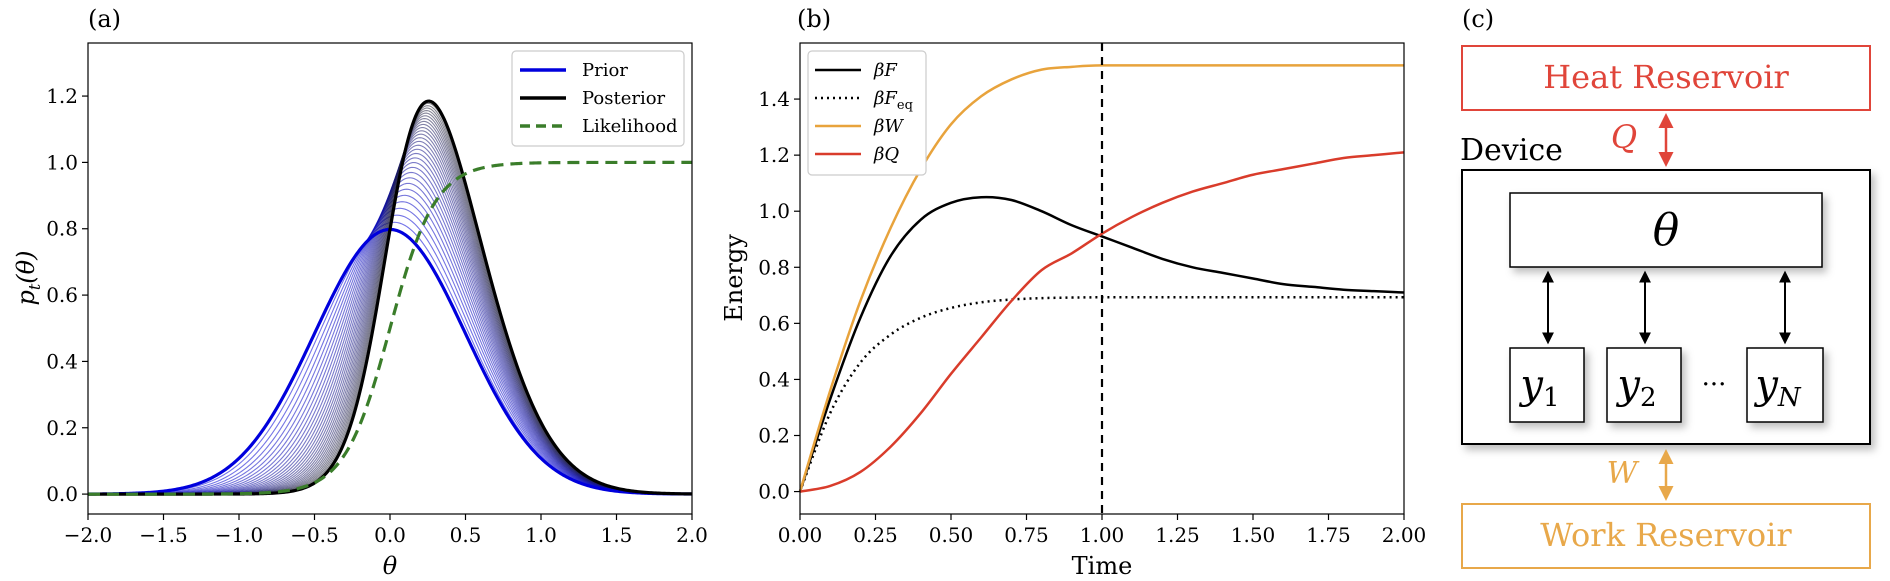 The image size is (1890, 581). Describe the element at coordinates (885, 98) in the screenshot. I see `legend-bFeq-main: βF` at that location.